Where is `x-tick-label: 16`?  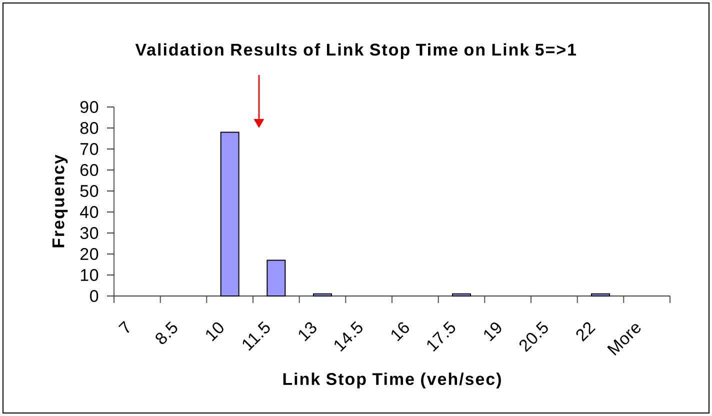
x-tick-label: 16 is located at coordinates (400, 332).